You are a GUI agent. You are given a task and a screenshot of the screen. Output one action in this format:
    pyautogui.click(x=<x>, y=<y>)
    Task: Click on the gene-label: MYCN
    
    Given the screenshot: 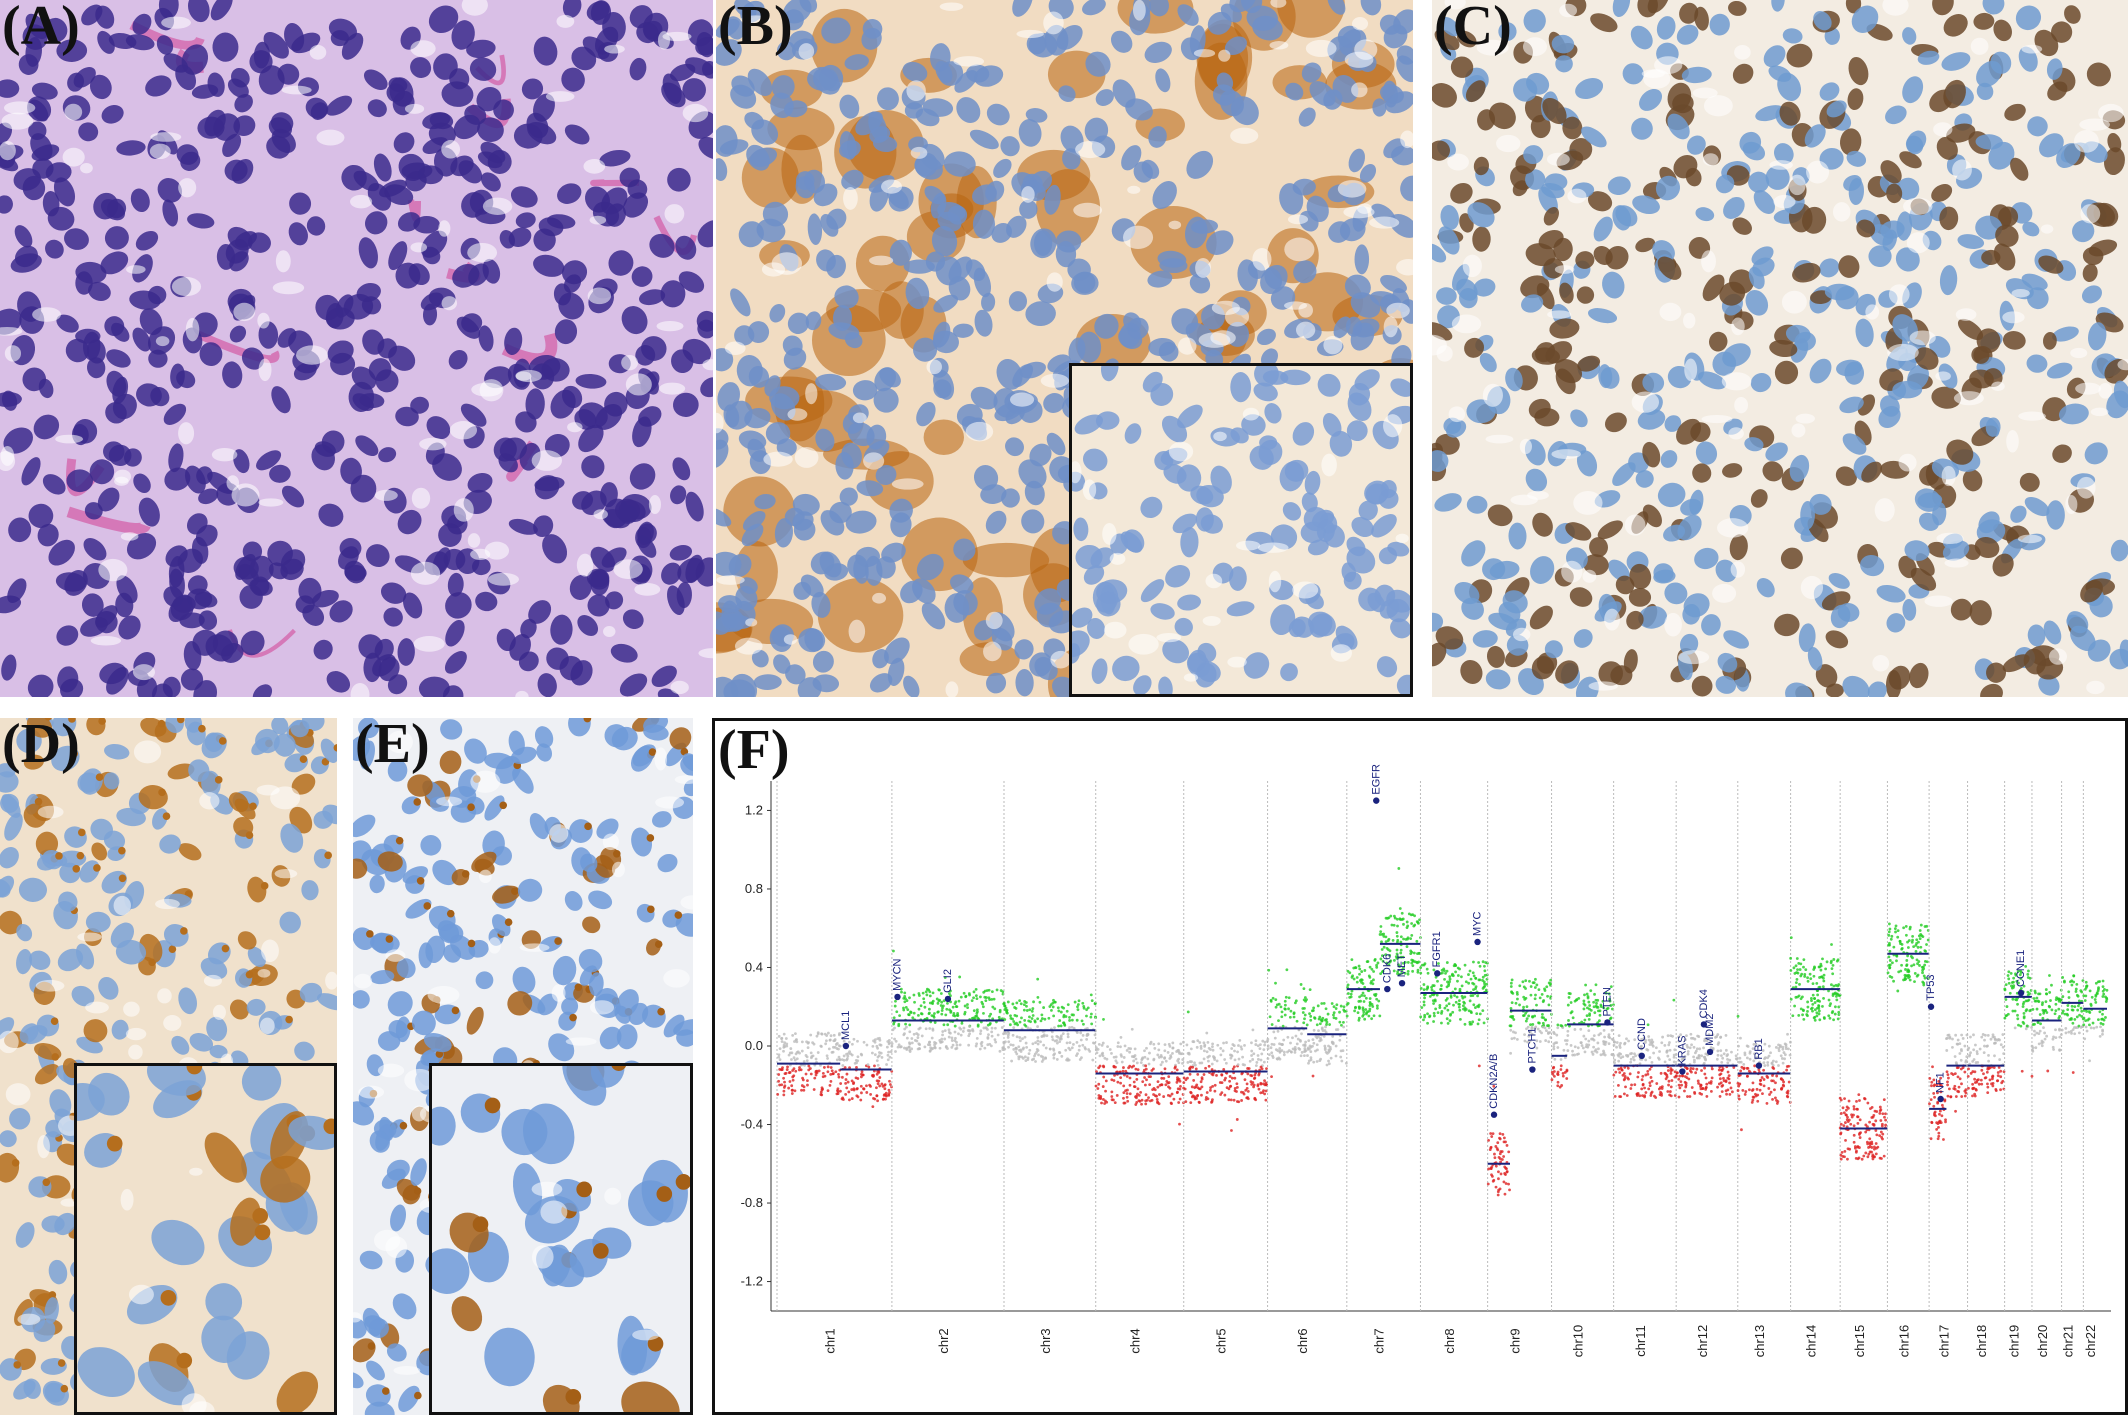 What is the action you would take?
    pyautogui.click(x=897, y=974)
    